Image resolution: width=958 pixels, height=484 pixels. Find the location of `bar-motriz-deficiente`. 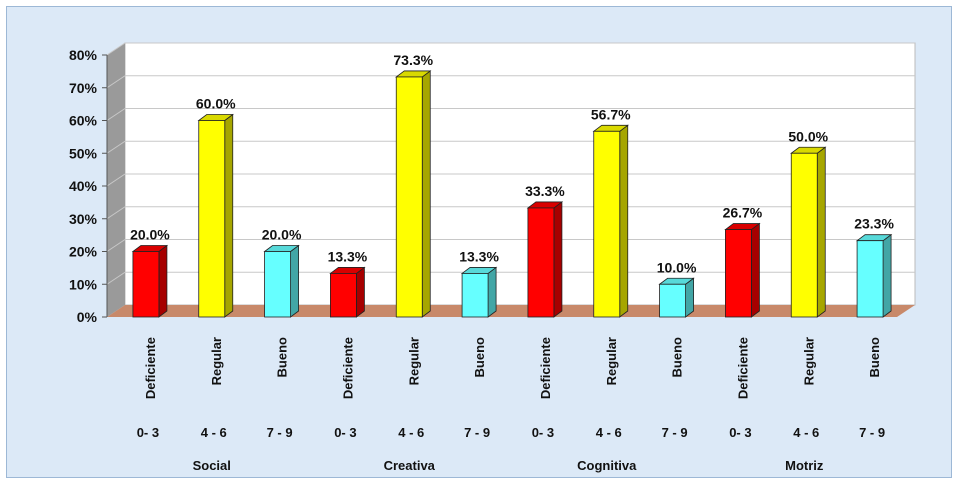

bar-motriz-deficiente is located at coordinates (742, 270).